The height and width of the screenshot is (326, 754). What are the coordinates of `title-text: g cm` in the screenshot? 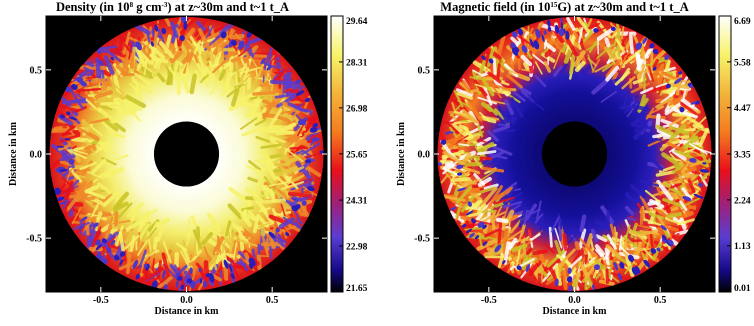 It's located at (147, 7).